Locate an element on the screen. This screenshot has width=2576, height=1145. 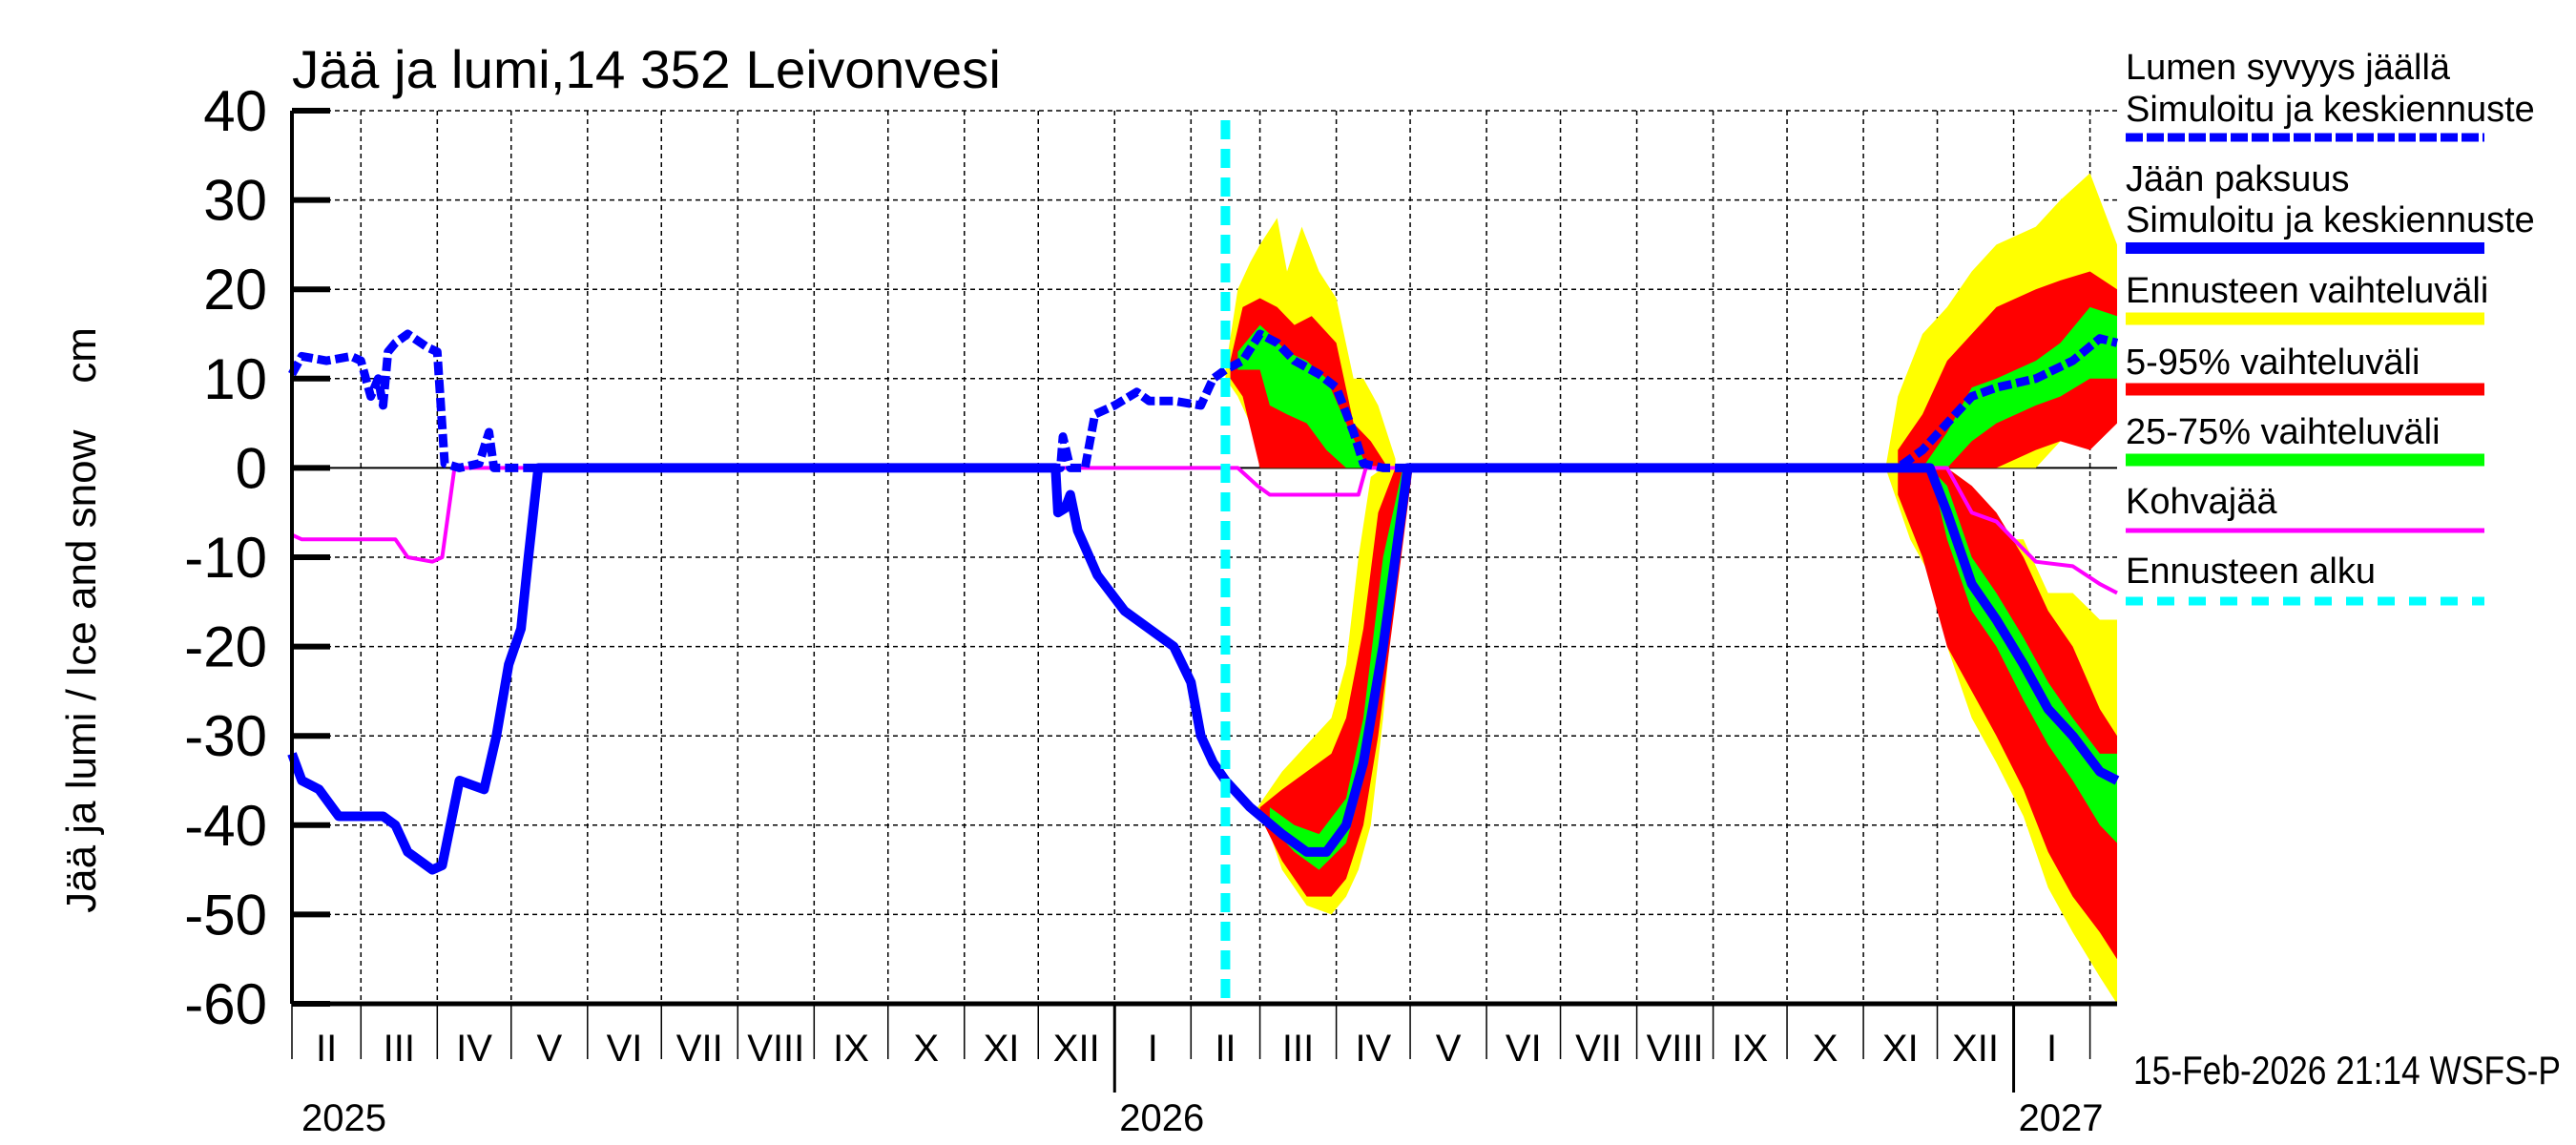
y-tick-label: -60 is located at coordinates (225, 1004).